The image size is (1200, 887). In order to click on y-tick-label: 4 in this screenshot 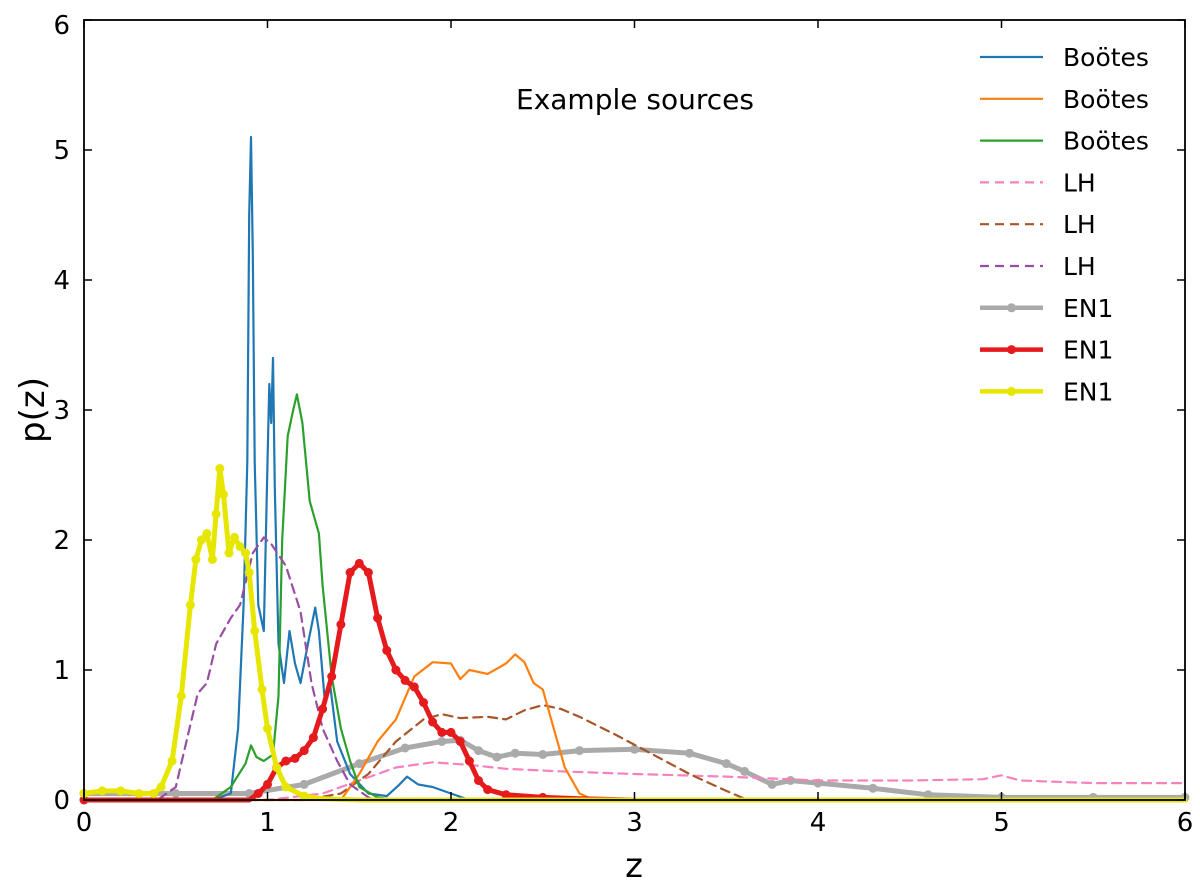, I will do `click(61, 281)`.